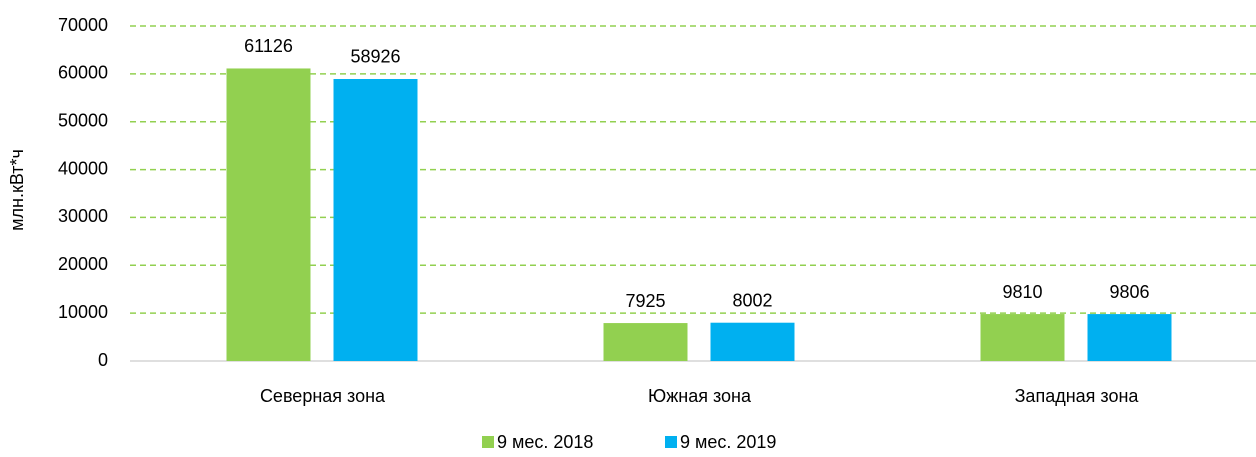 The image size is (1256, 457). Describe the element at coordinates (83, 120) in the screenshot. I see `y-tick-label: 50000` at that location.